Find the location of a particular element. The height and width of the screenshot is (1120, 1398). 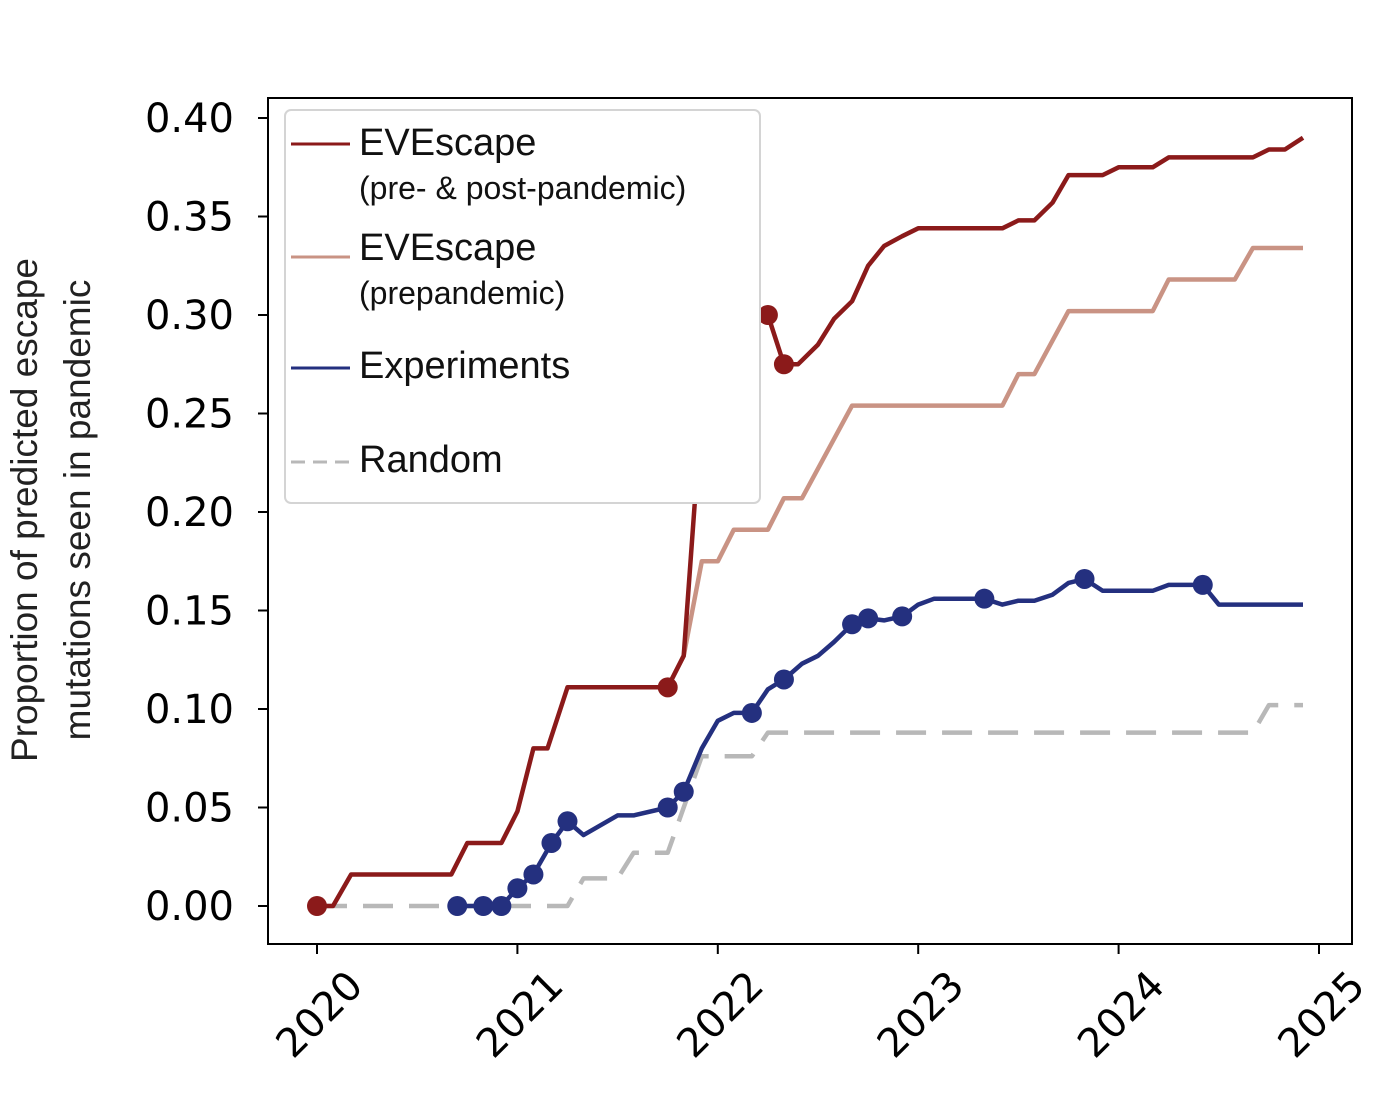

y-axis-title-line-1: Proportion of predicted escape is located at coordinates (24, 510).